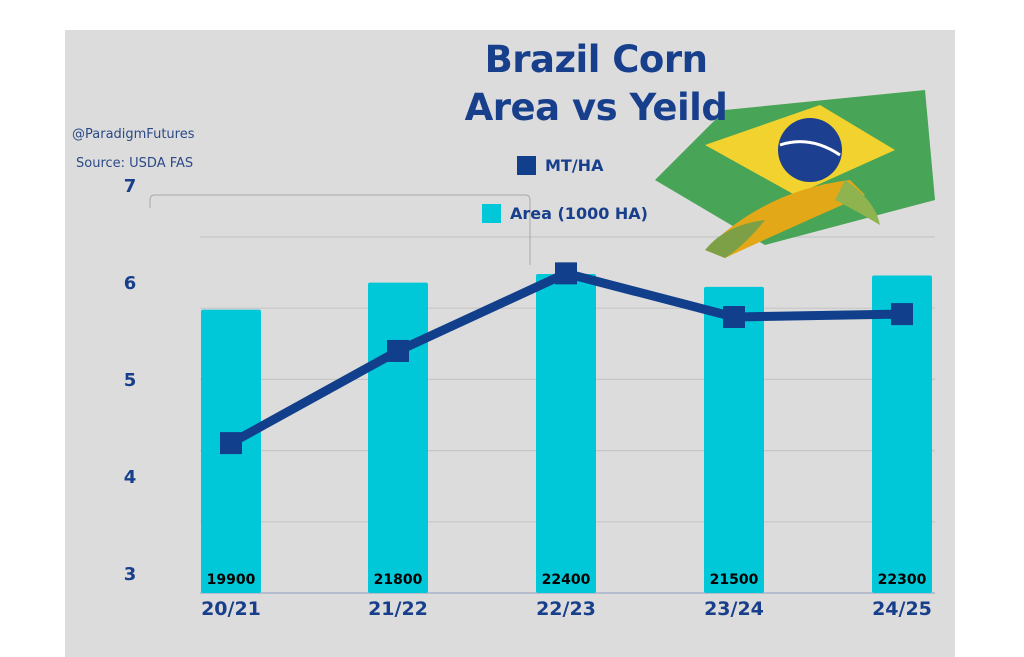  Describe the element at coordinates (734, 609) in the screenshot. I see `x-tick-label: 23/24` at that location.